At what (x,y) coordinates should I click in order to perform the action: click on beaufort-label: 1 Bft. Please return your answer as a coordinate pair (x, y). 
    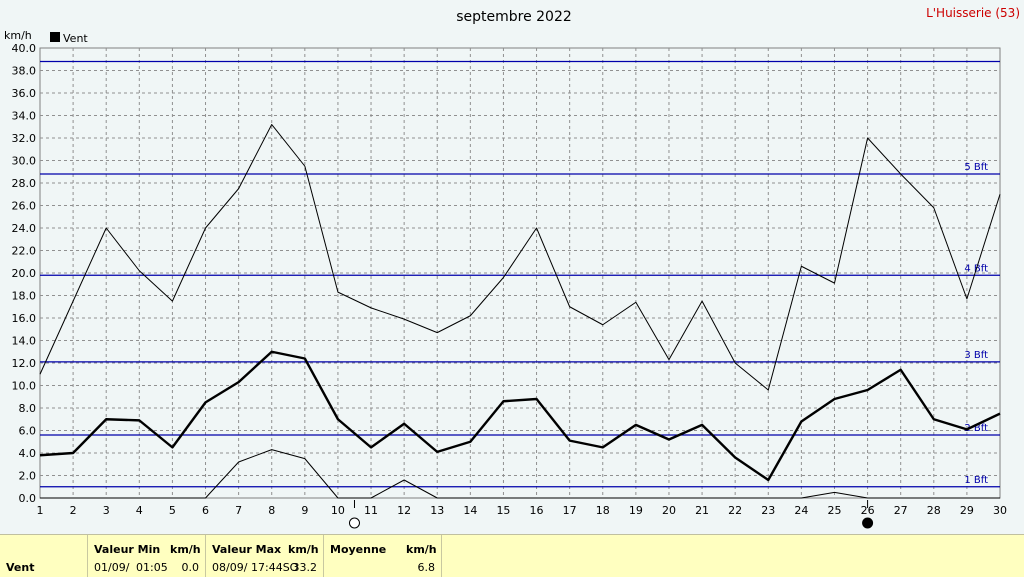
    Looking at the image, I should click on (976, 480).